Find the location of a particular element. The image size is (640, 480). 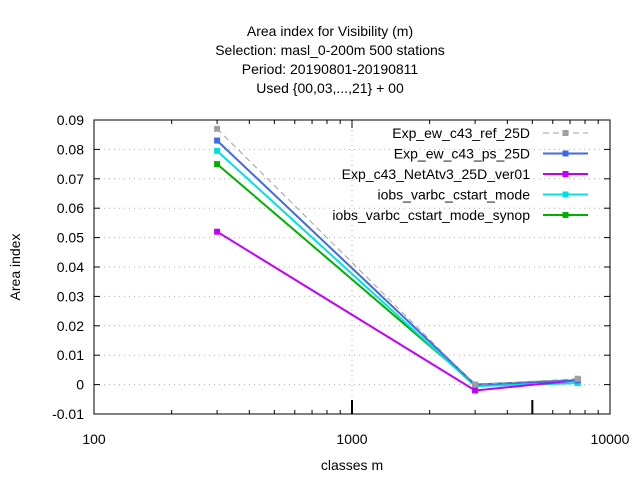

title-line-3: Period: 20190801-20190811 is located at coordinates (330, 69).